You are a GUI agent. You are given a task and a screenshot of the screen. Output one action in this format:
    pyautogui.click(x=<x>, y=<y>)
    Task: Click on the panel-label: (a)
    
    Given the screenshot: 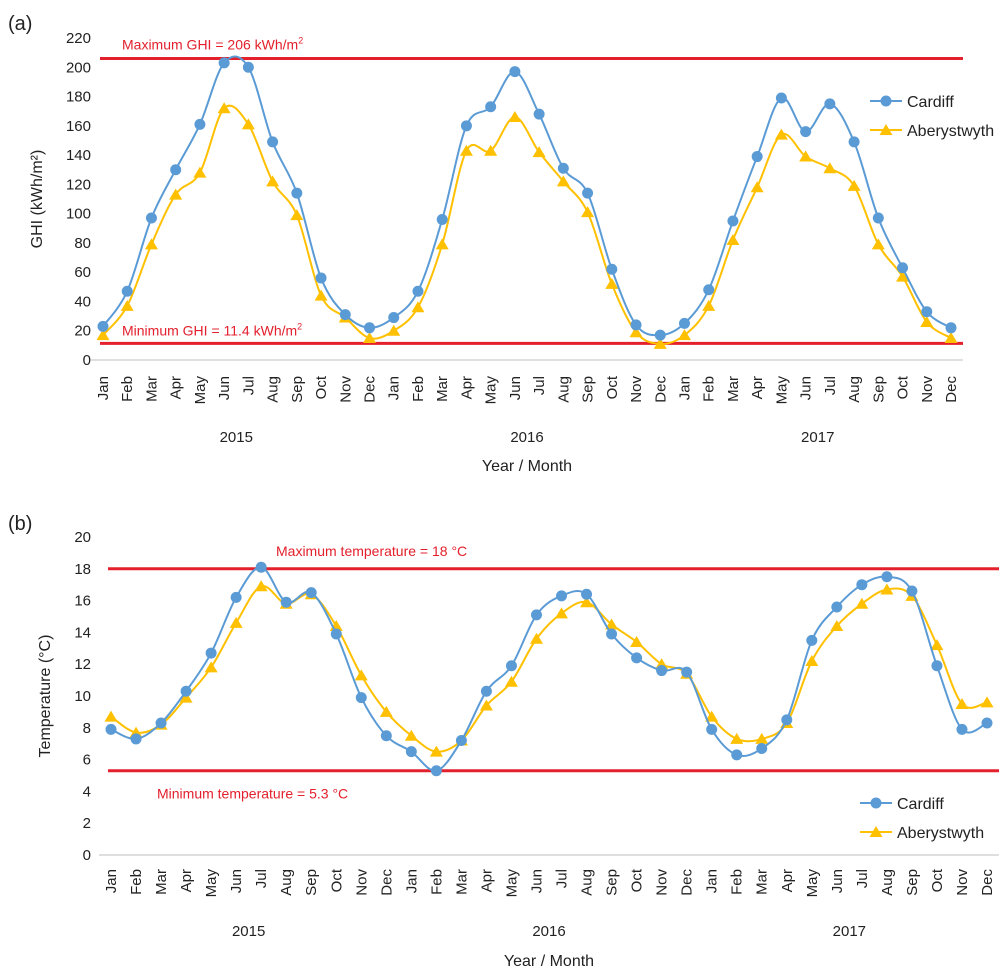 What is the action you would take?
    pyautogui.click(x=20, y=24)
    